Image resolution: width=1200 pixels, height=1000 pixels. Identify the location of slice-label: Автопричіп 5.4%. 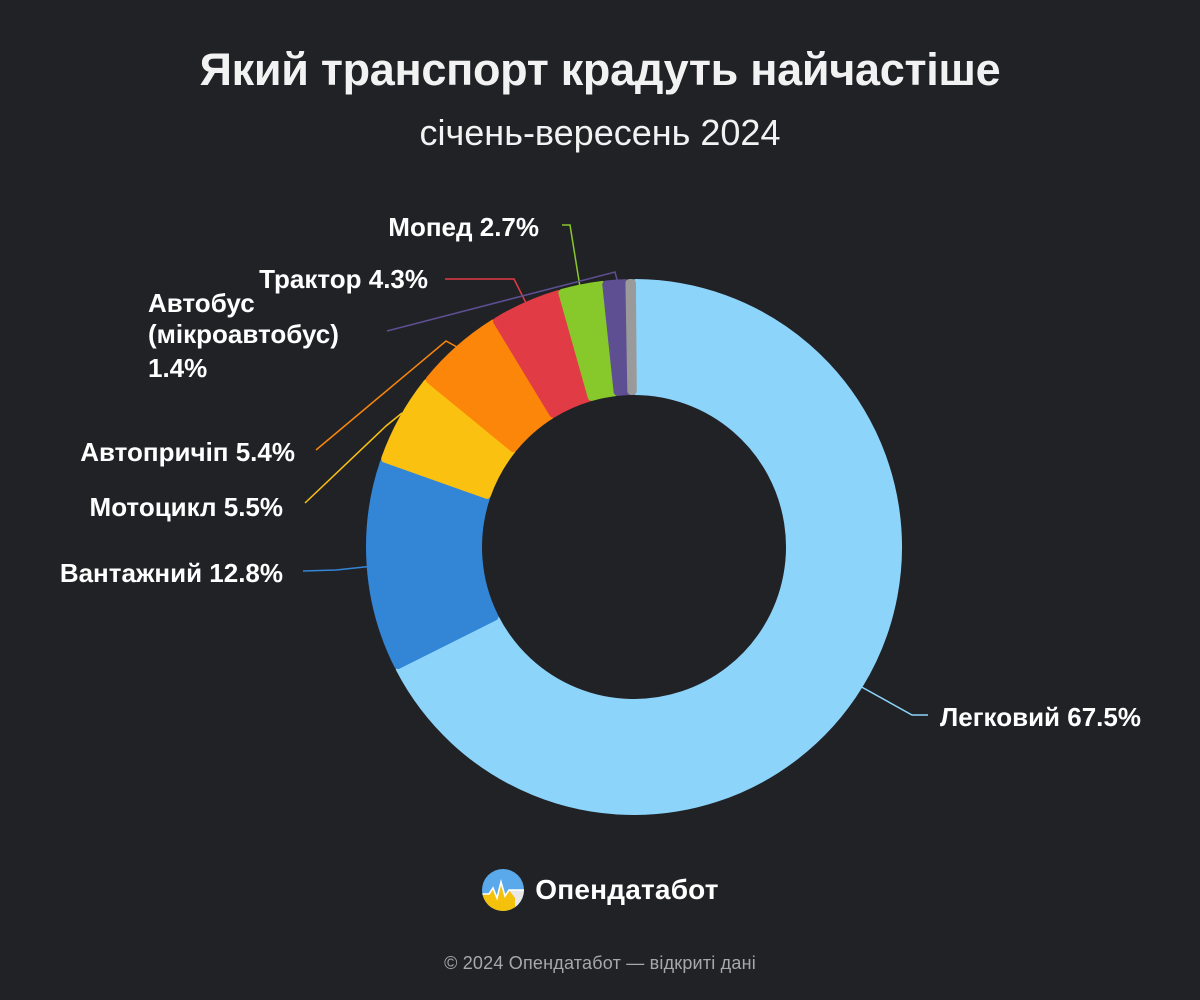
(187, 452).